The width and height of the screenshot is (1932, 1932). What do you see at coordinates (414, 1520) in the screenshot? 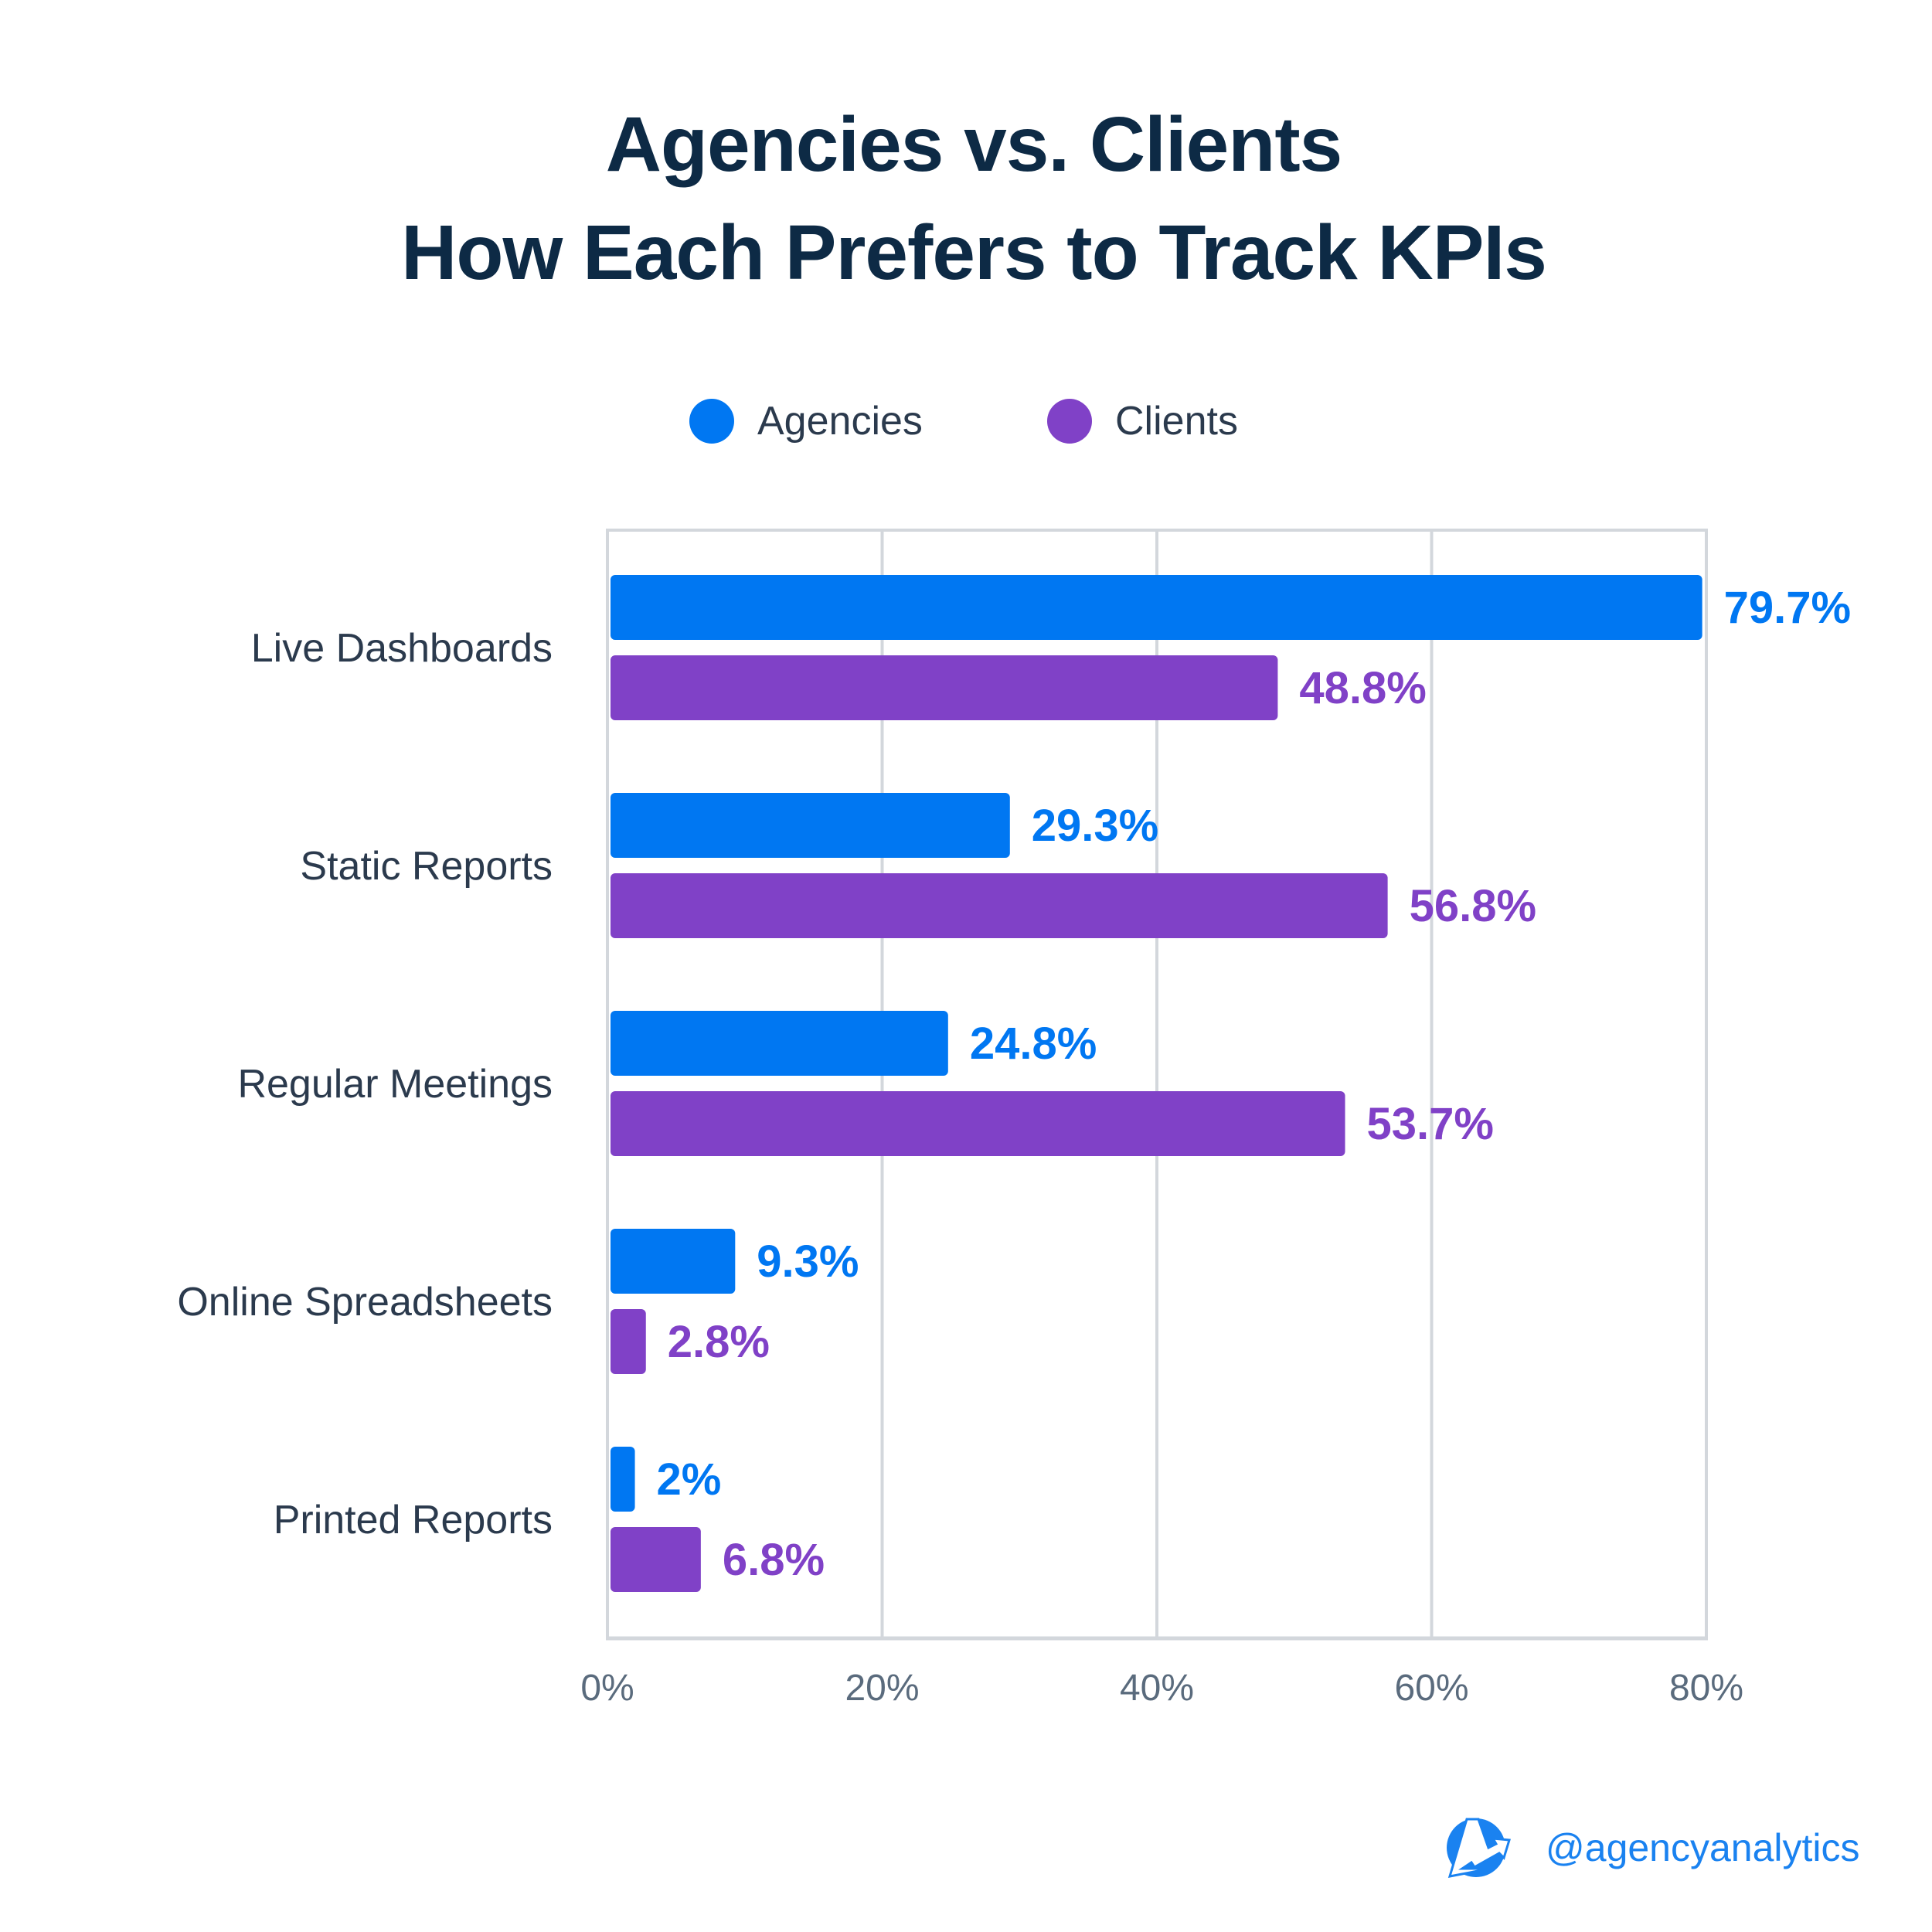
I see `category-label: Printed Reports` at bounding box center [414, 1520].